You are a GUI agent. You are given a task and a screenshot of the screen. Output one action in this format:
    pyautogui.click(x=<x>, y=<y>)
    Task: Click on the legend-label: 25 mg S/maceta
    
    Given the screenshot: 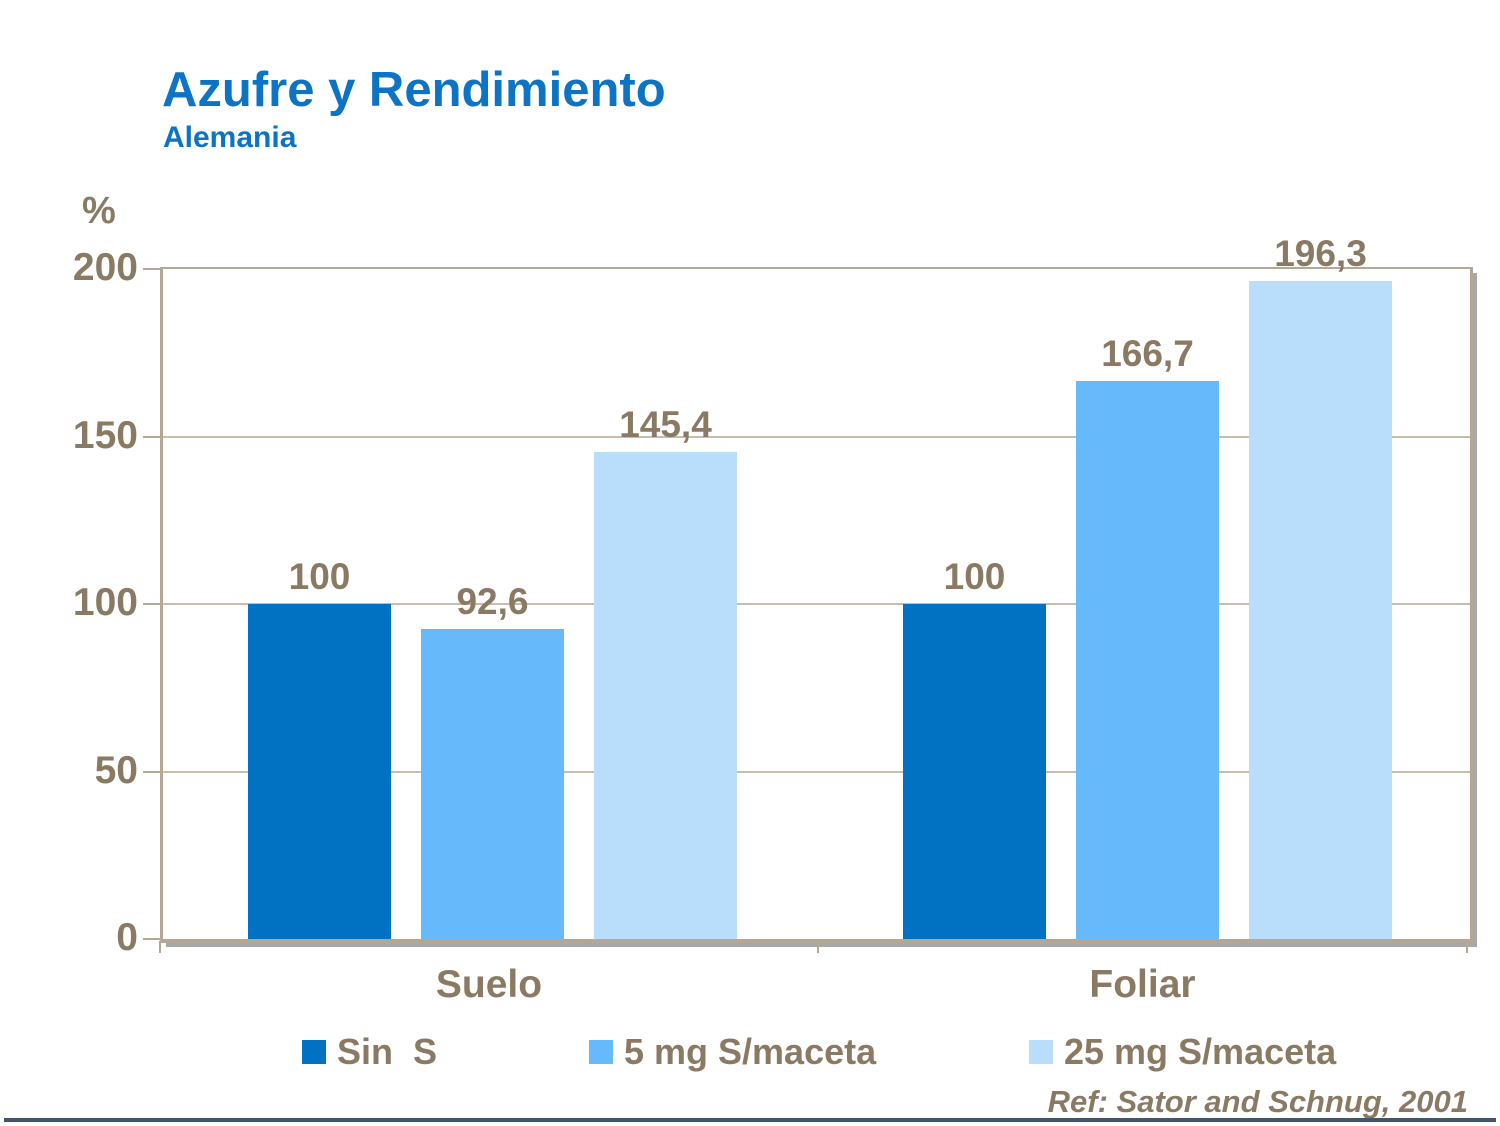 What is the action you would take?
    pyautogui.click(x=1200, y=1051)
    